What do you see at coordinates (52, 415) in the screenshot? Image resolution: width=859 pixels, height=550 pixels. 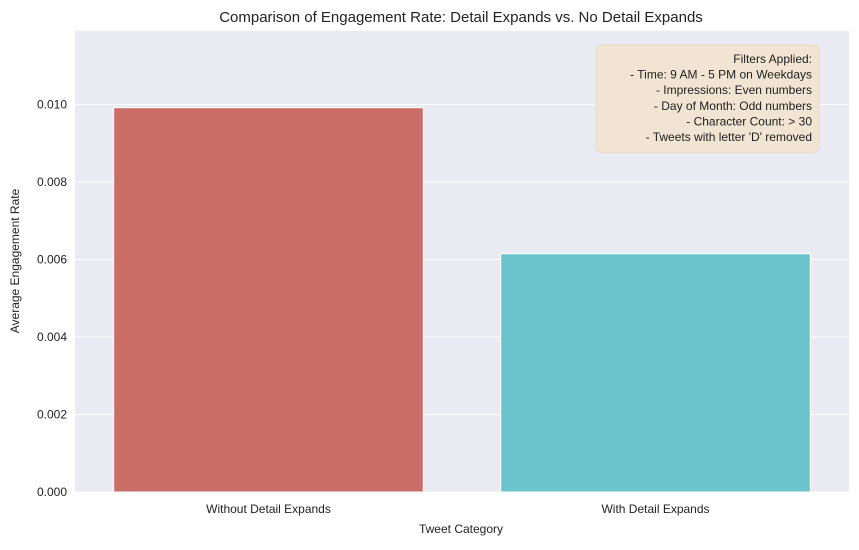 I see `y-tick-label: 0.002` at bounding box center [52, 415].